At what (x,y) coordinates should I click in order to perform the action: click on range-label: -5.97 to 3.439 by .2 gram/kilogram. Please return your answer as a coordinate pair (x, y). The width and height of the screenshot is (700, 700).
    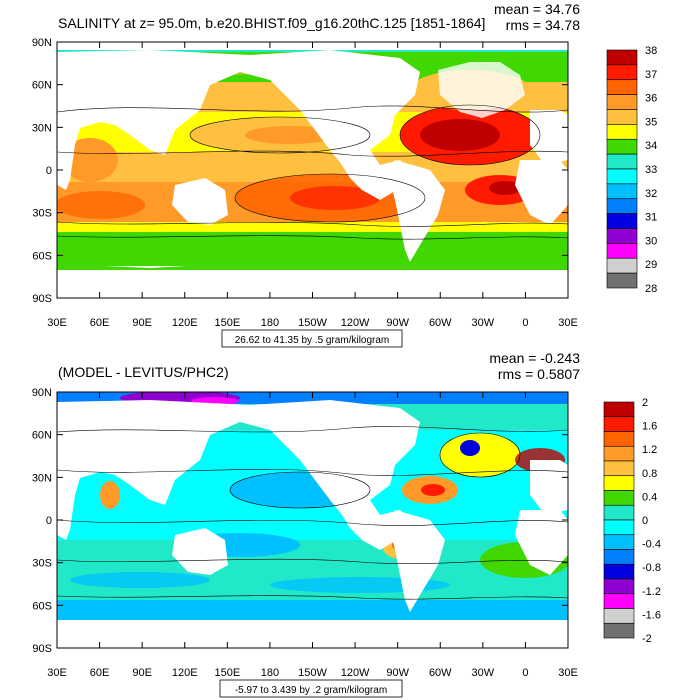
    Looking at the image, I should click on (311, 690).